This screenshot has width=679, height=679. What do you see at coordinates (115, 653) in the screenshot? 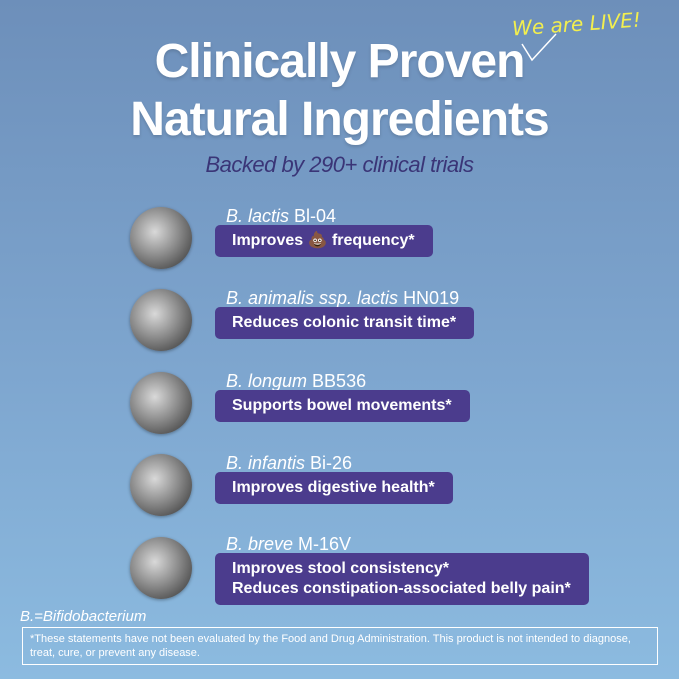
I see `disclaimer-line: treat, cure, or prevent any disease.` at bounding box center [115, 653].